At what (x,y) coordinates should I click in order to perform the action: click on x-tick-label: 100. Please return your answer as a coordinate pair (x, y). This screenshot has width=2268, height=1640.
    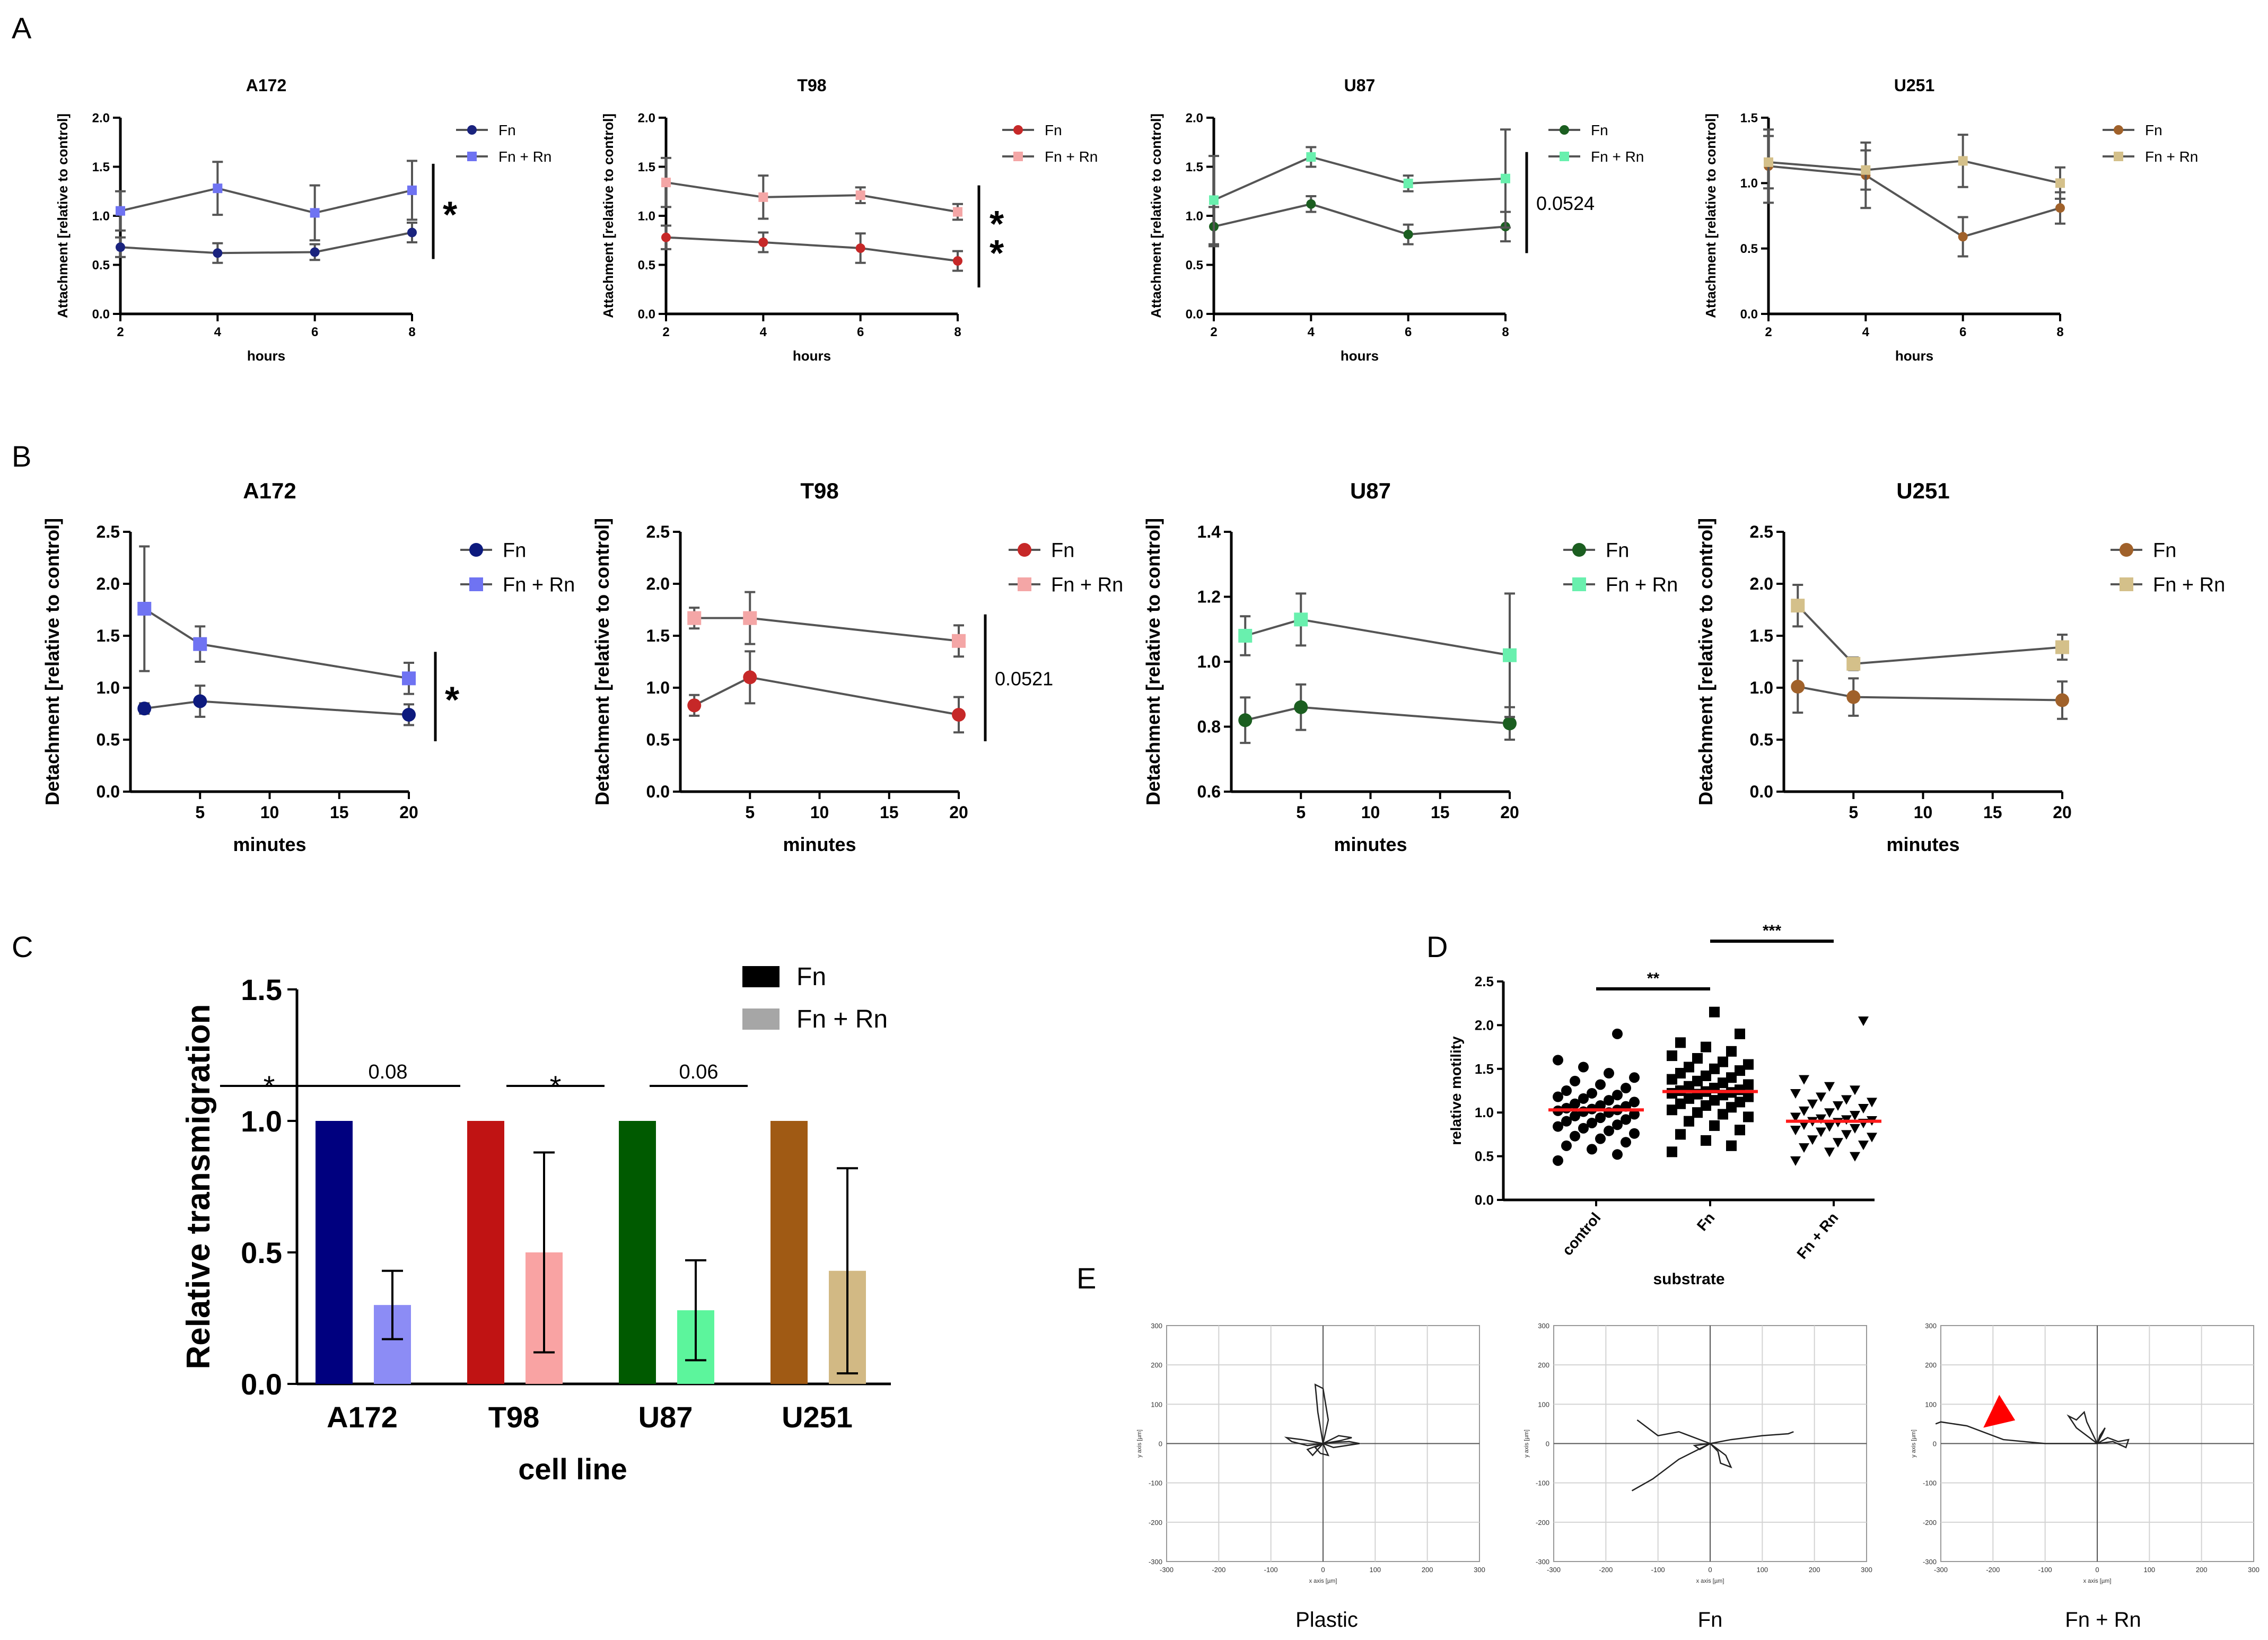
    Looking at the image, I should click on (1762, 1570).